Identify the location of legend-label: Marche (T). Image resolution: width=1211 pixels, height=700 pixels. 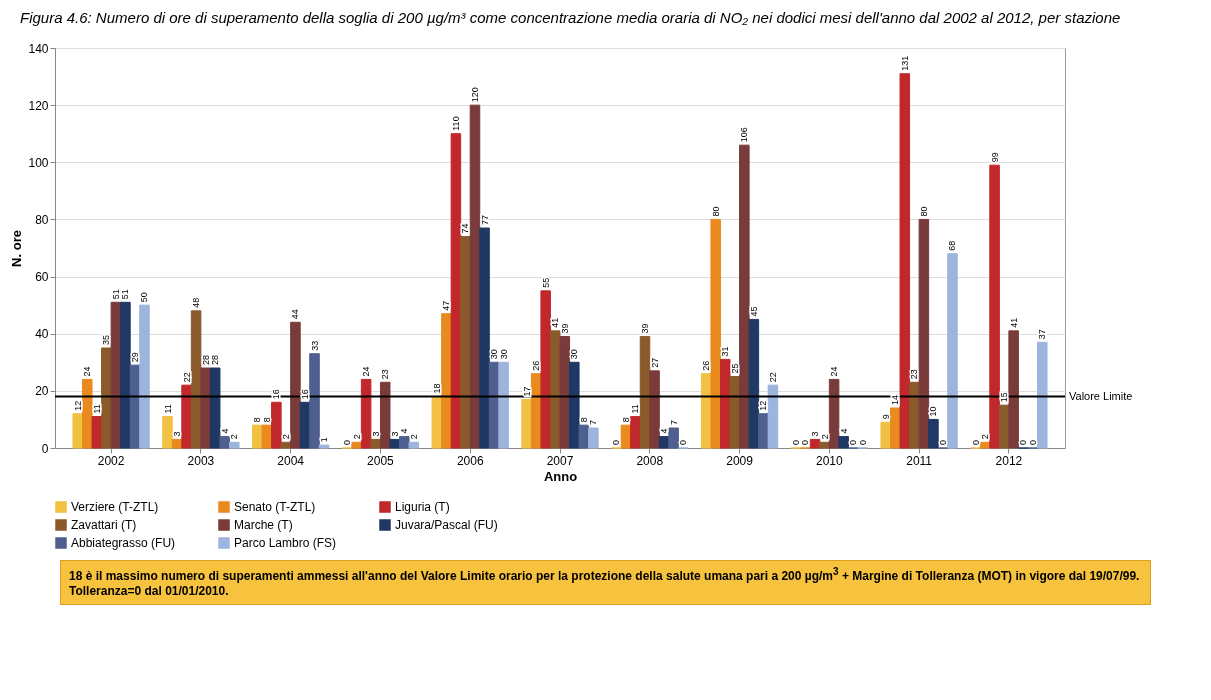
(263, 524).